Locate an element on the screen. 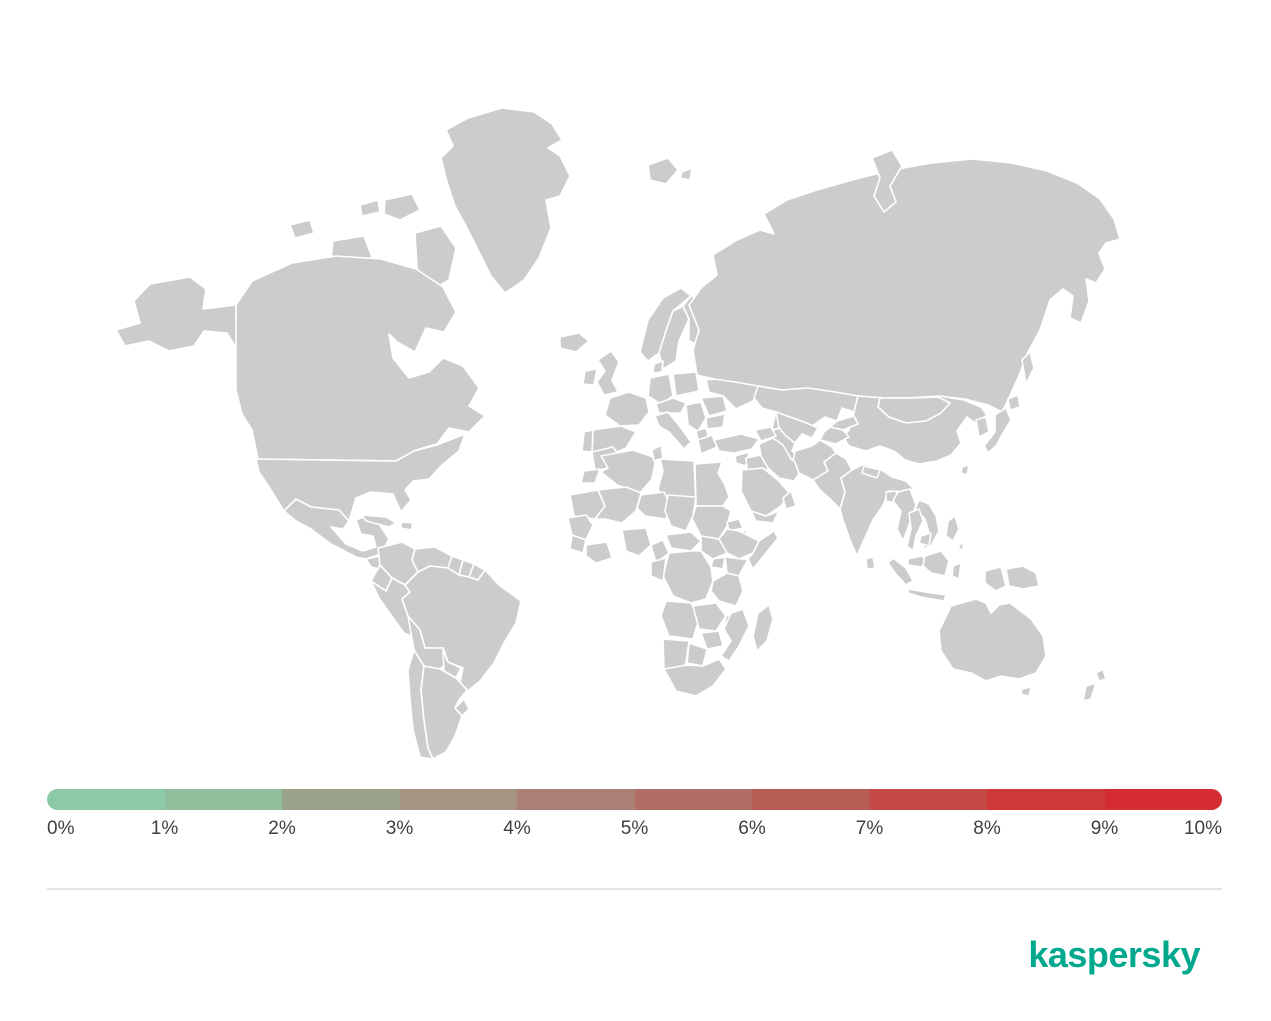 This screenshot has height=1021, width=1271. region-uruguay is located at coordinates (462, 707).